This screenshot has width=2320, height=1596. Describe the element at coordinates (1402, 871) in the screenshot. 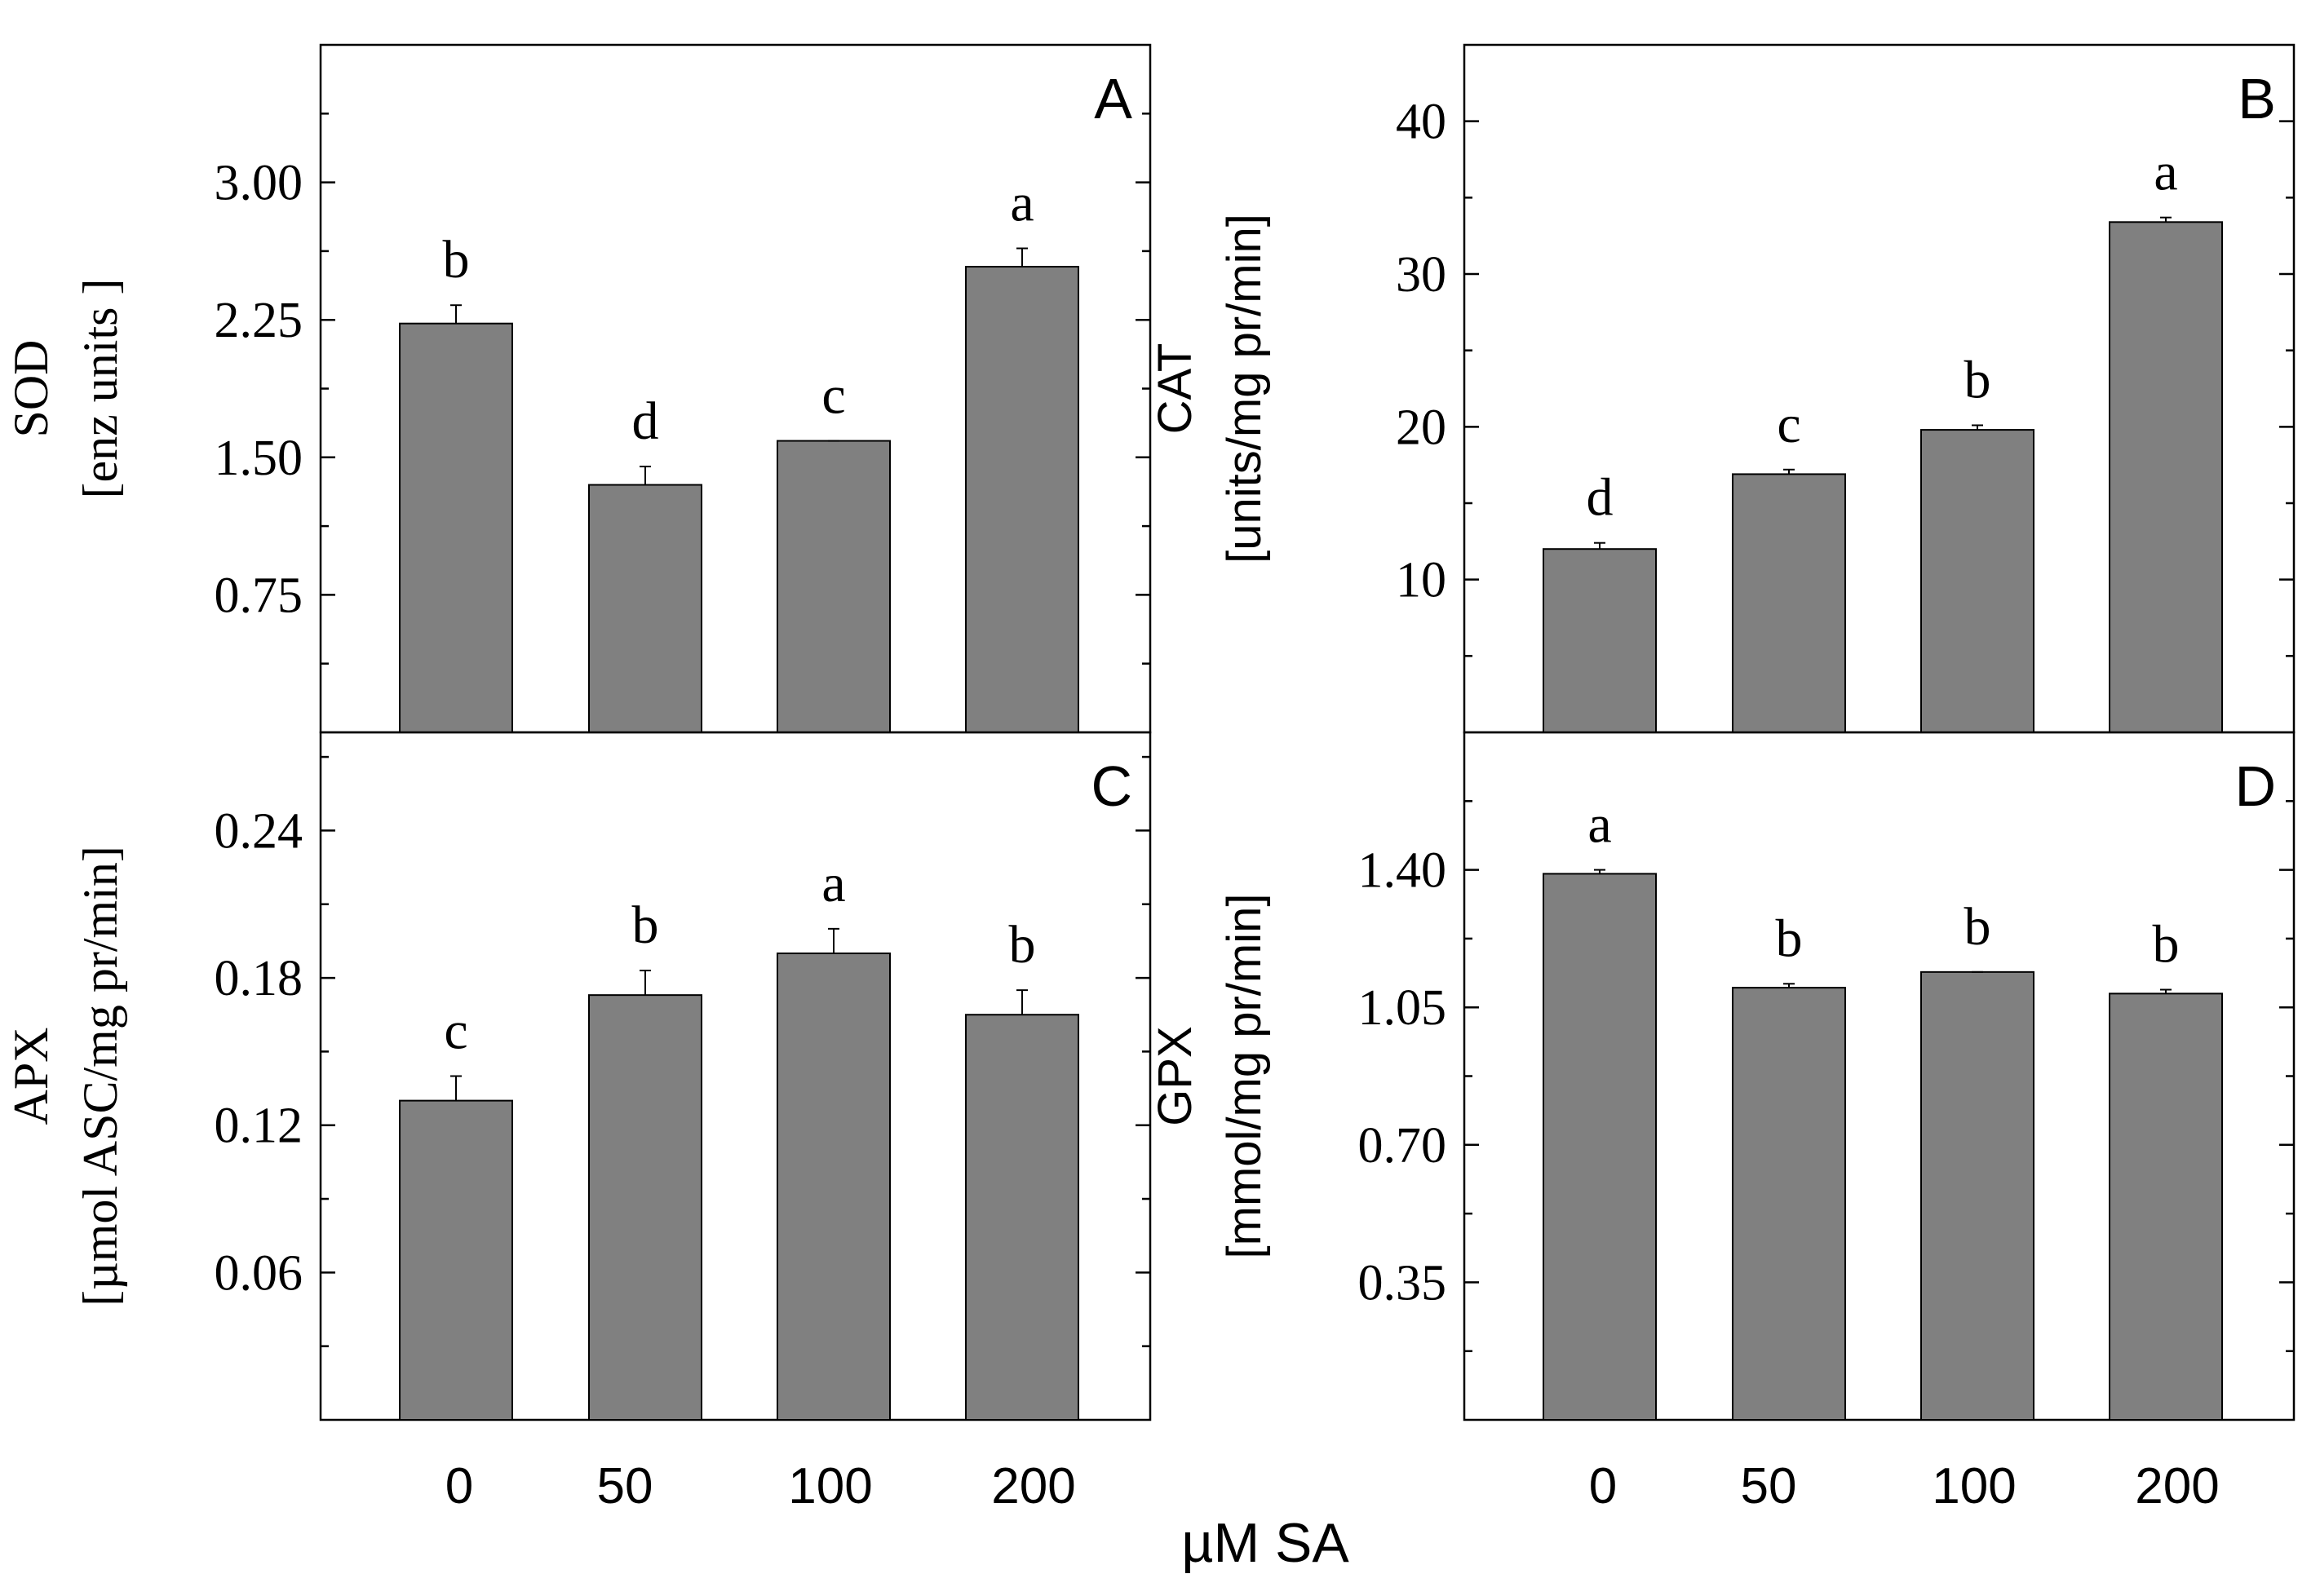

I see `y-tick-label: 1.40` at that location.